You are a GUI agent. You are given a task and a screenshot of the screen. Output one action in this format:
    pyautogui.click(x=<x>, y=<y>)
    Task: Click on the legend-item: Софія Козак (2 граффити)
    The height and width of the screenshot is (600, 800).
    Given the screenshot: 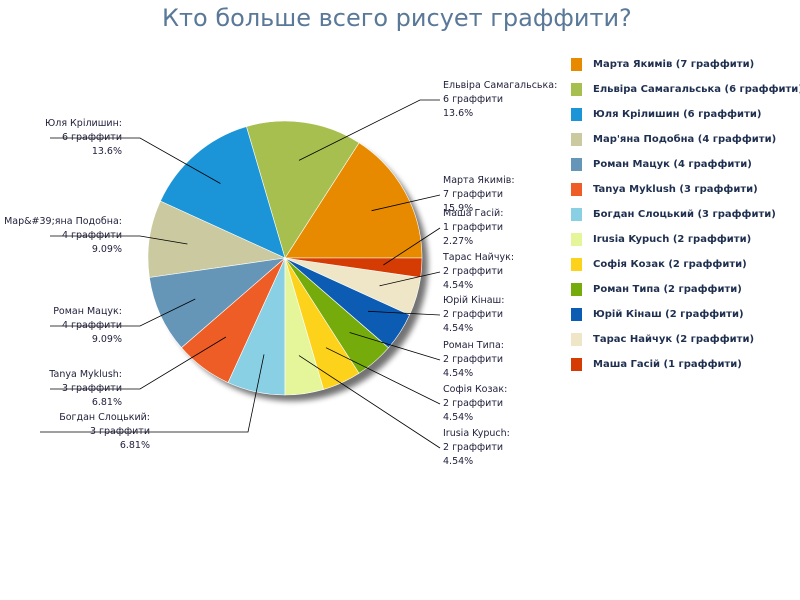 What is the action you would take?
    pyautogui.click(x=685, y=264)
    